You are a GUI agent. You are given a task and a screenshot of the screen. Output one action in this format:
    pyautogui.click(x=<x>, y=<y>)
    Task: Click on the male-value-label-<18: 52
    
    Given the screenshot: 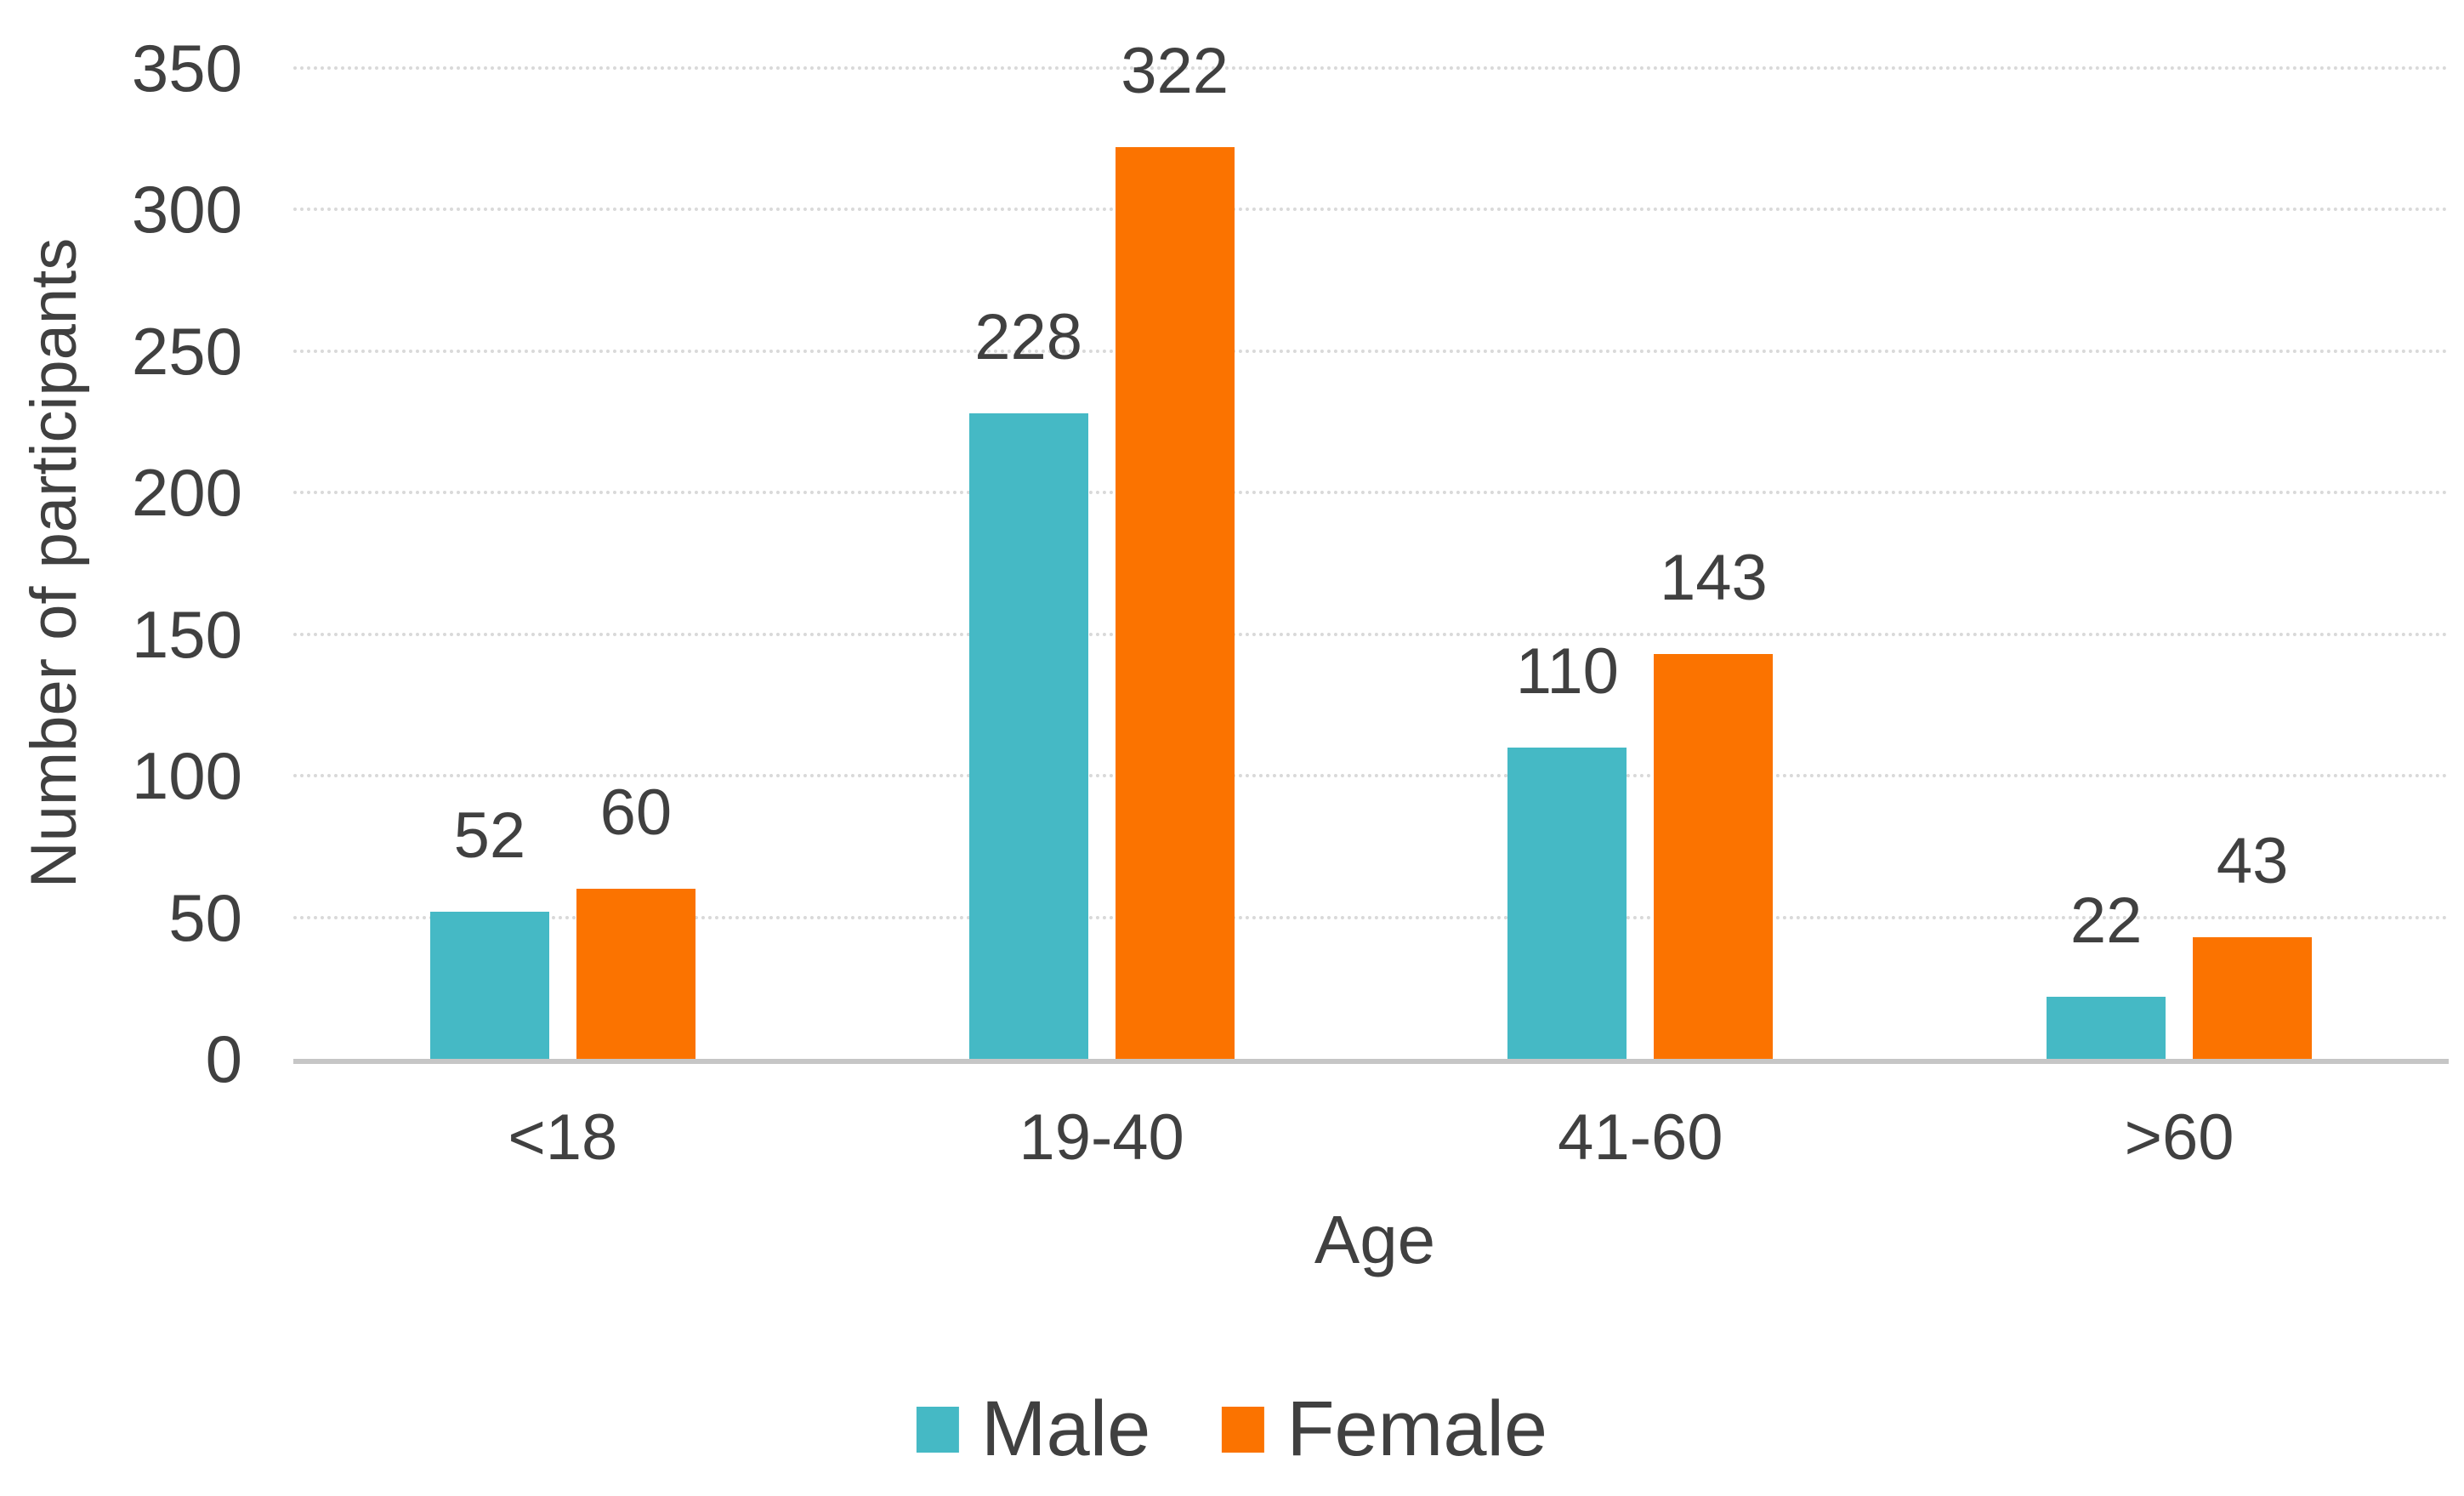 What is the action you would take?
    pyautogui.click(x=489, y=835)
    